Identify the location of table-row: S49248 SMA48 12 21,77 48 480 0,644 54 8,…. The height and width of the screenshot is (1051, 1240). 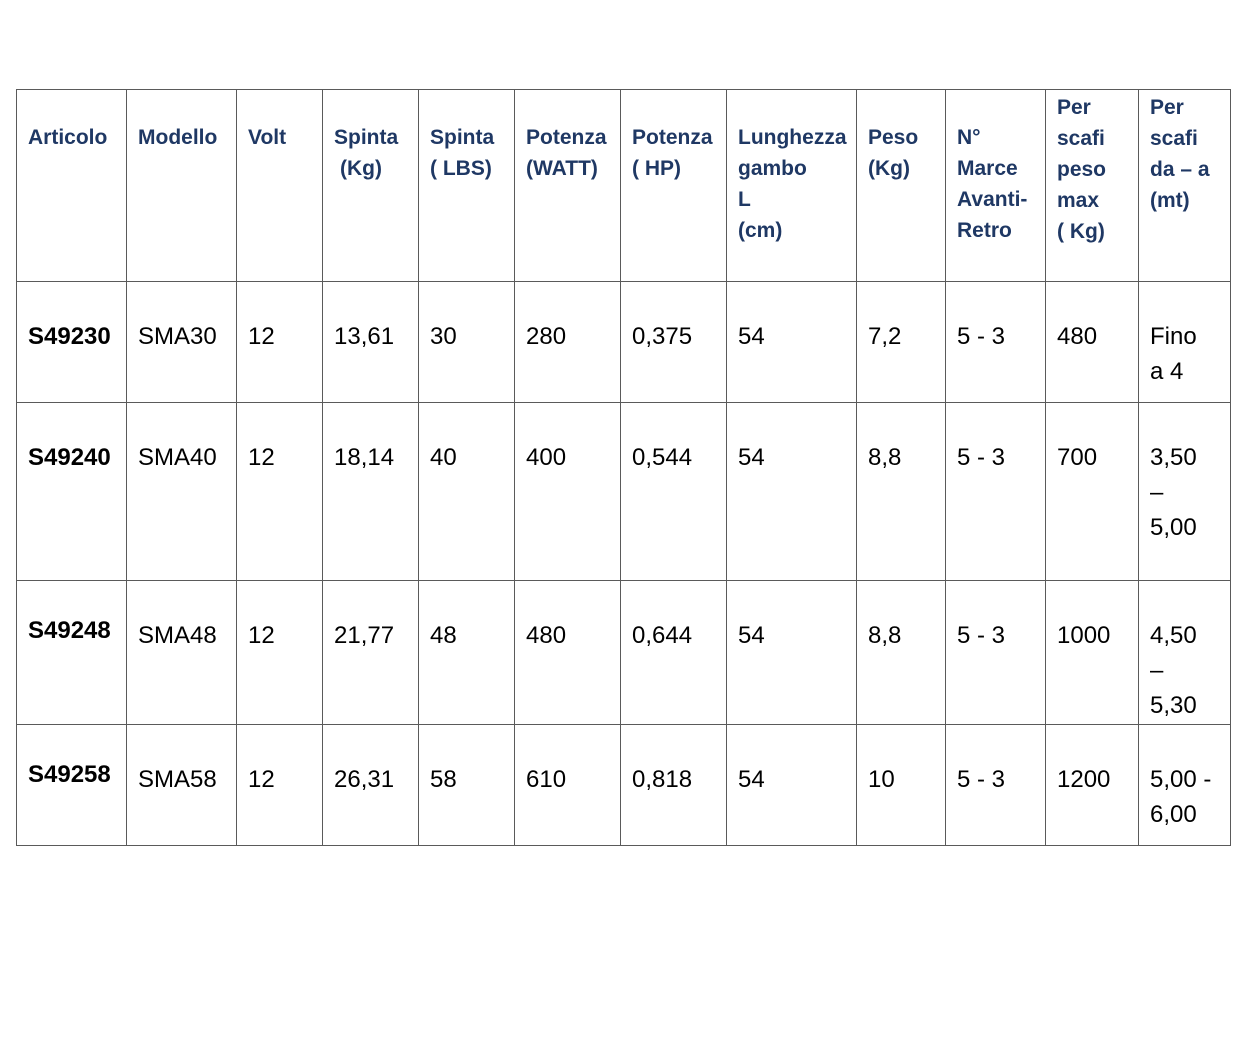
(623, 652).